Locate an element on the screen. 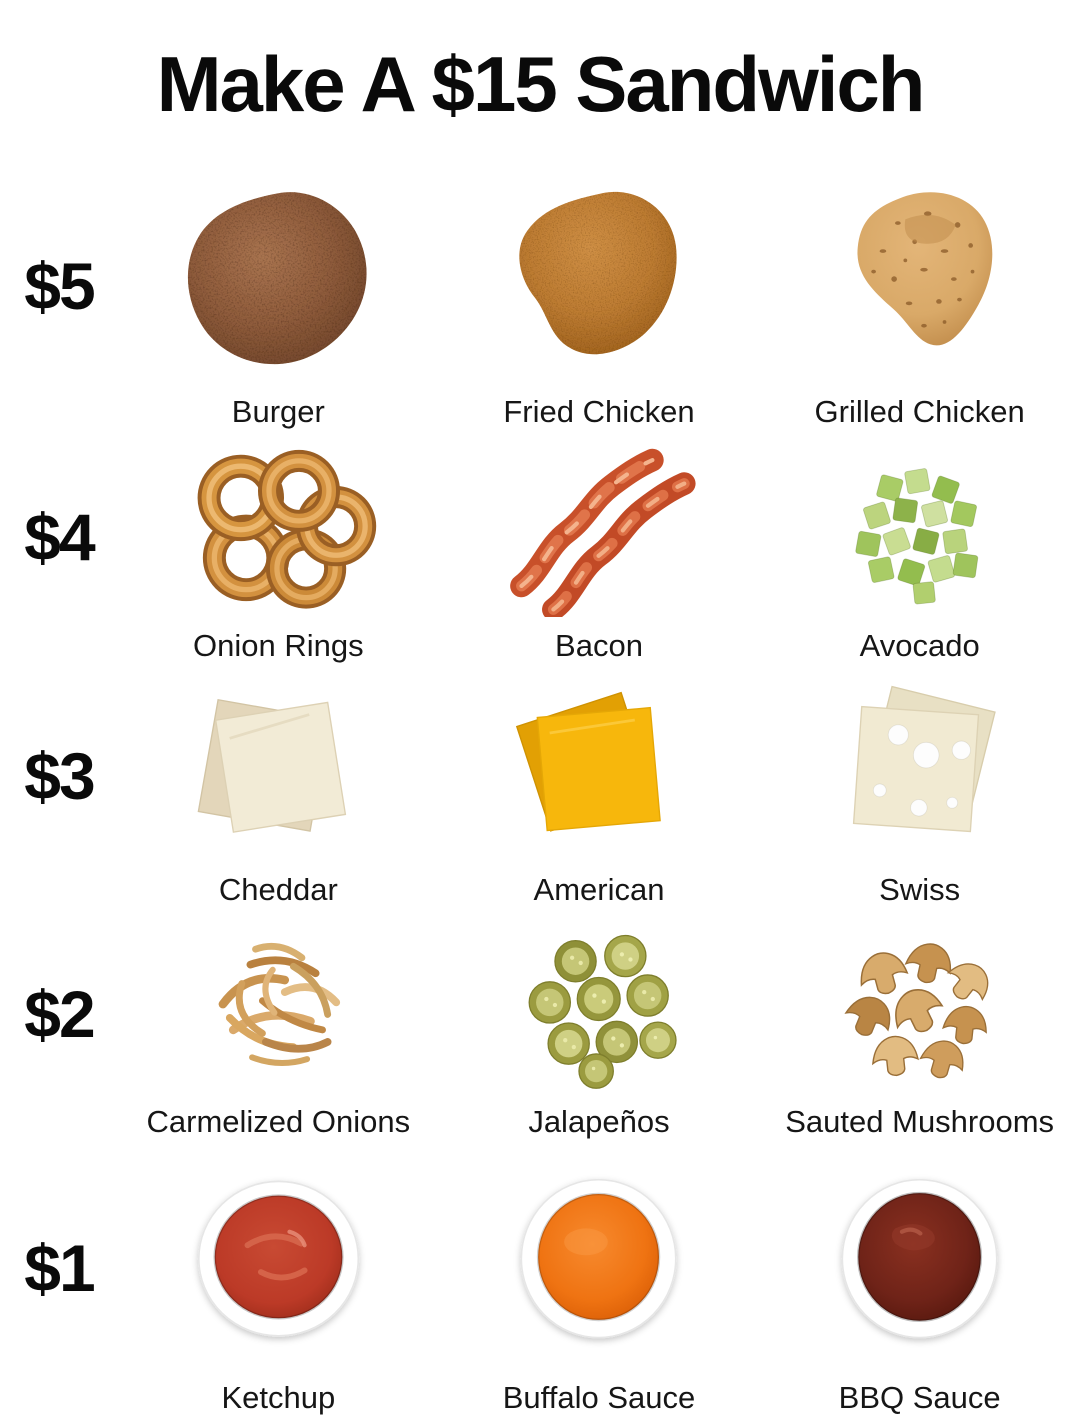  ingredient-american: American is located at coordinates (599, 792).